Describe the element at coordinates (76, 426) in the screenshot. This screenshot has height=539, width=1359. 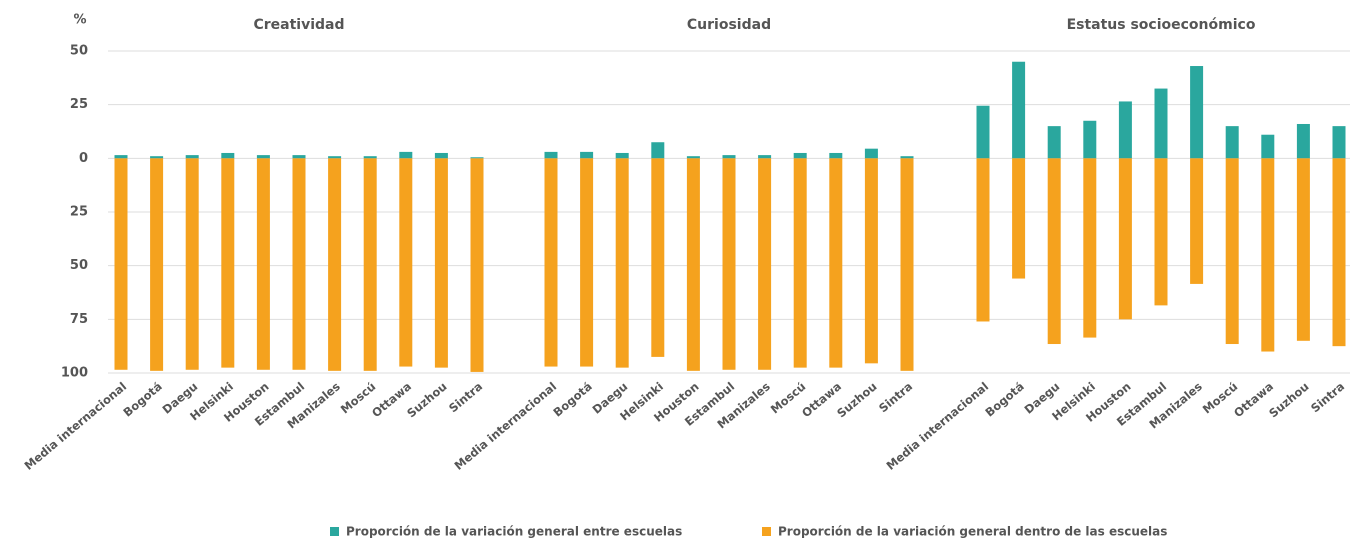
I see `x-tick-label: Media internacional` at that location.